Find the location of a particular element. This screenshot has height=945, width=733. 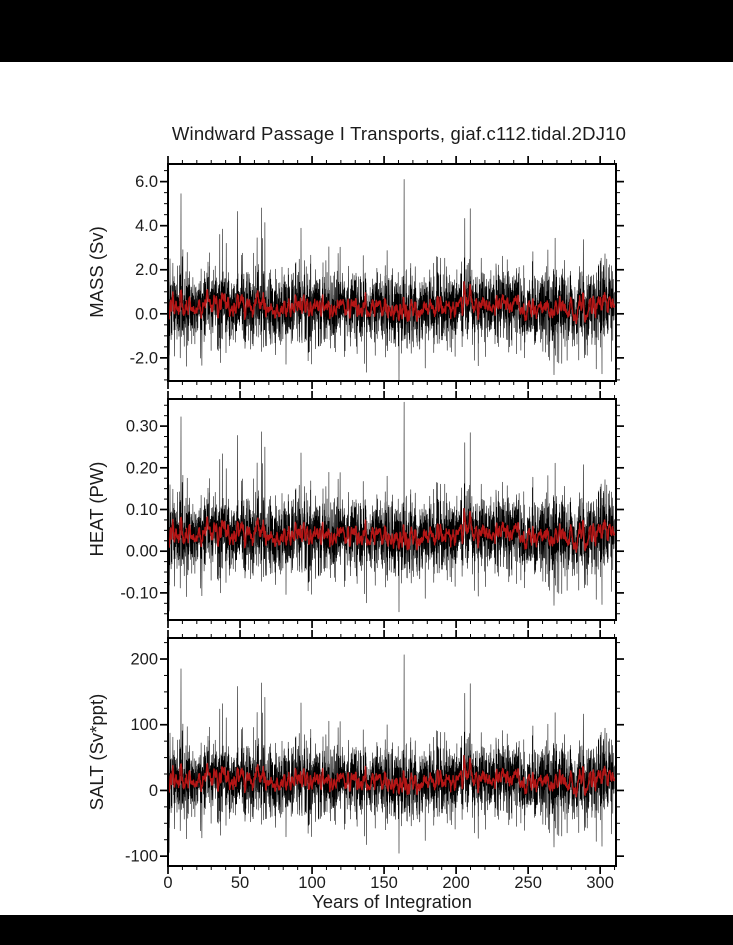

y-tick-label: 0.0 is located at coordinates (146, 314).